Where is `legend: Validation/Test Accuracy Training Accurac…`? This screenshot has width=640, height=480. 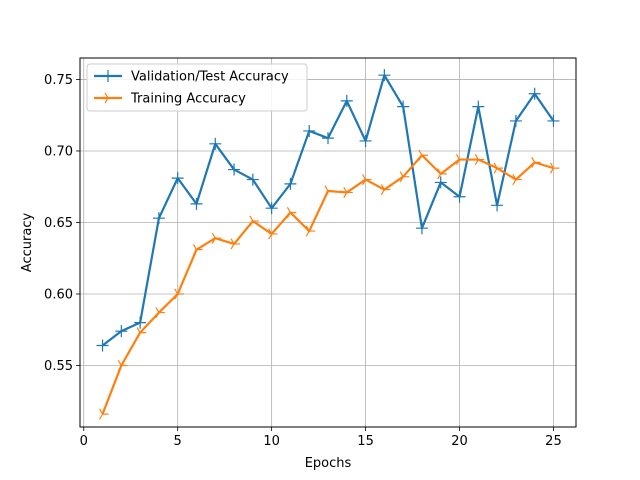
legend: Validation/Test Accuracy Training Accurac… is located at coordinates (197, 87).